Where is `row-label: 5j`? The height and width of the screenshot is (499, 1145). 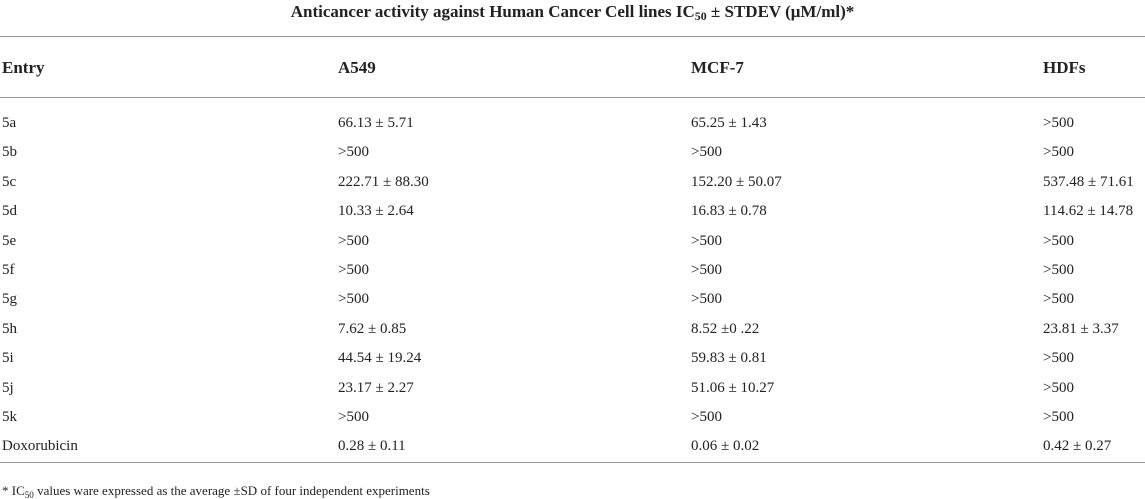 row-label: 5j is located at coordinates (8, 387).